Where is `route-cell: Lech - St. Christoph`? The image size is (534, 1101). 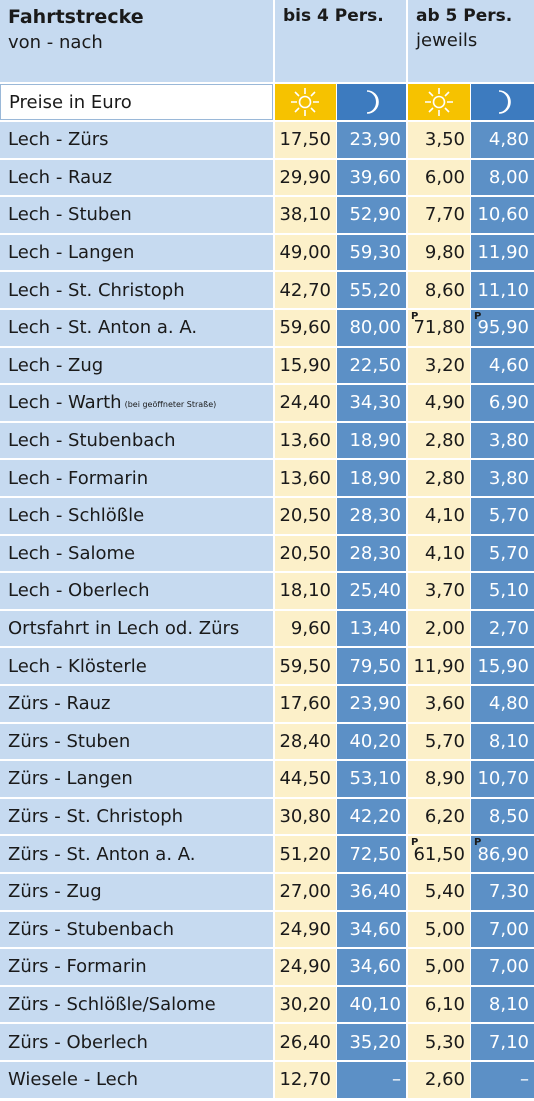 route-cell: Lech - St. Christoph is located at coordinates (136, 290).